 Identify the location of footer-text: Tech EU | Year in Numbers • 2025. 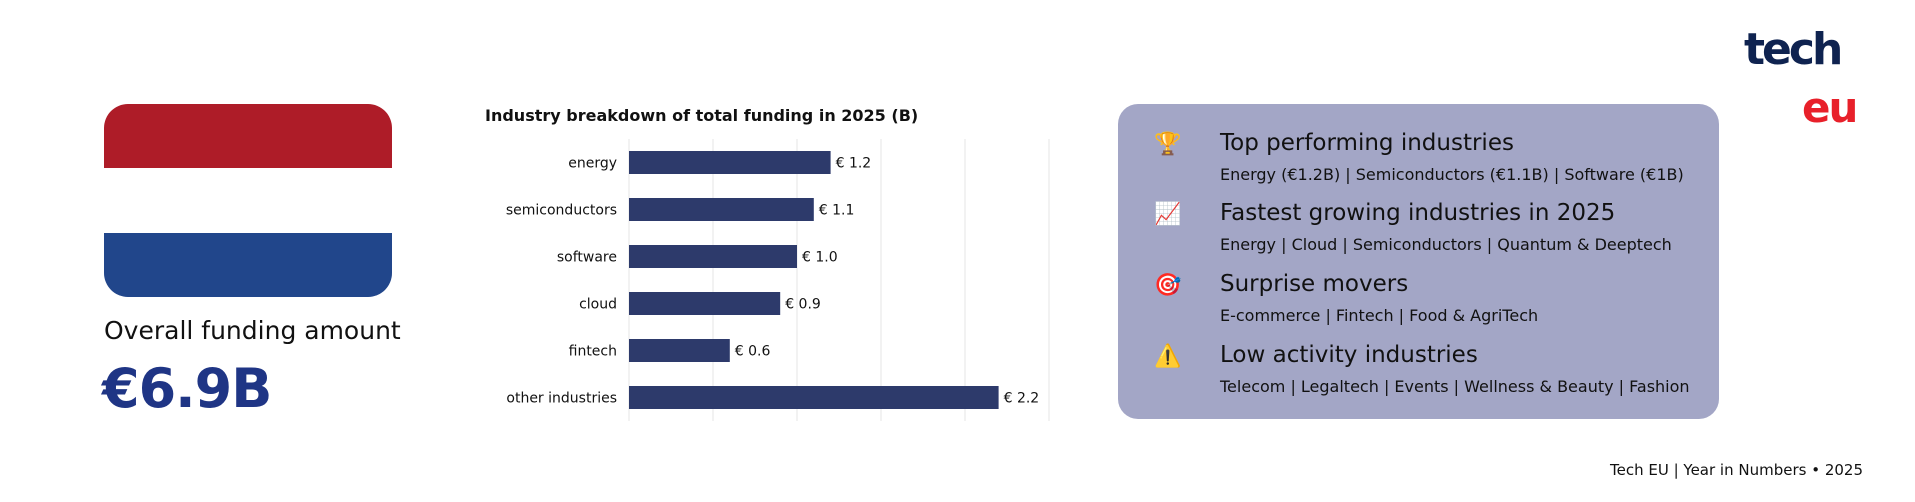
(1736, 470).